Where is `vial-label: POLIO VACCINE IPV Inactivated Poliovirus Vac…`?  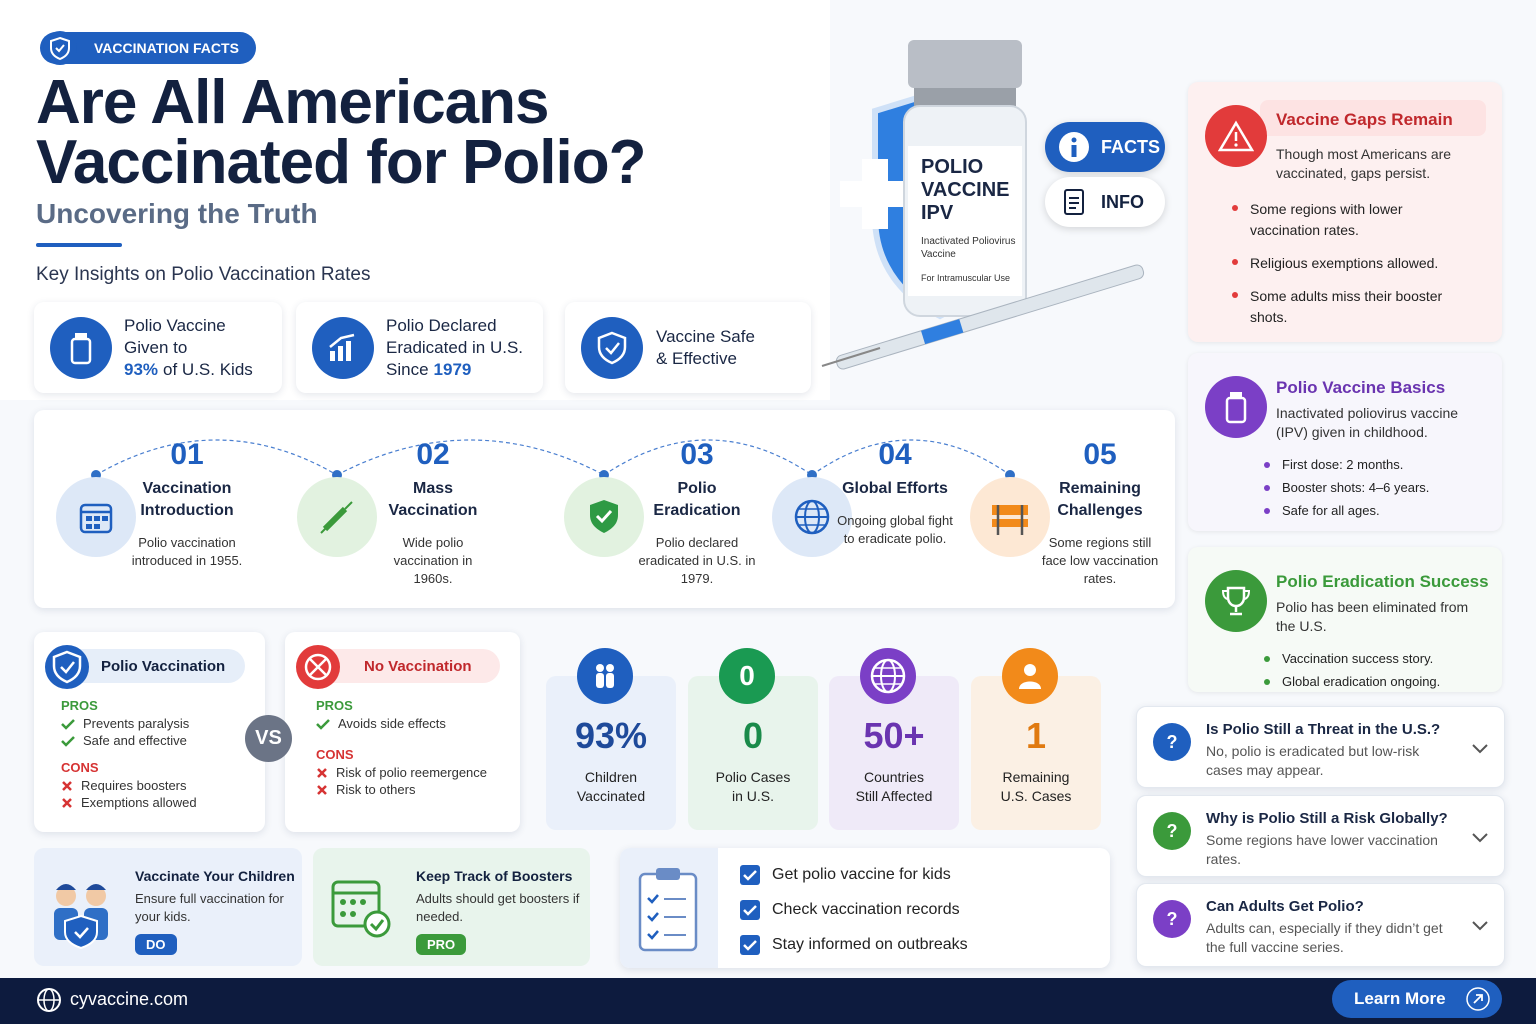 vial-label: POLIO VACCINE IPV Inactivated Poliovirus Vac… is located at coordinates (971, 219).